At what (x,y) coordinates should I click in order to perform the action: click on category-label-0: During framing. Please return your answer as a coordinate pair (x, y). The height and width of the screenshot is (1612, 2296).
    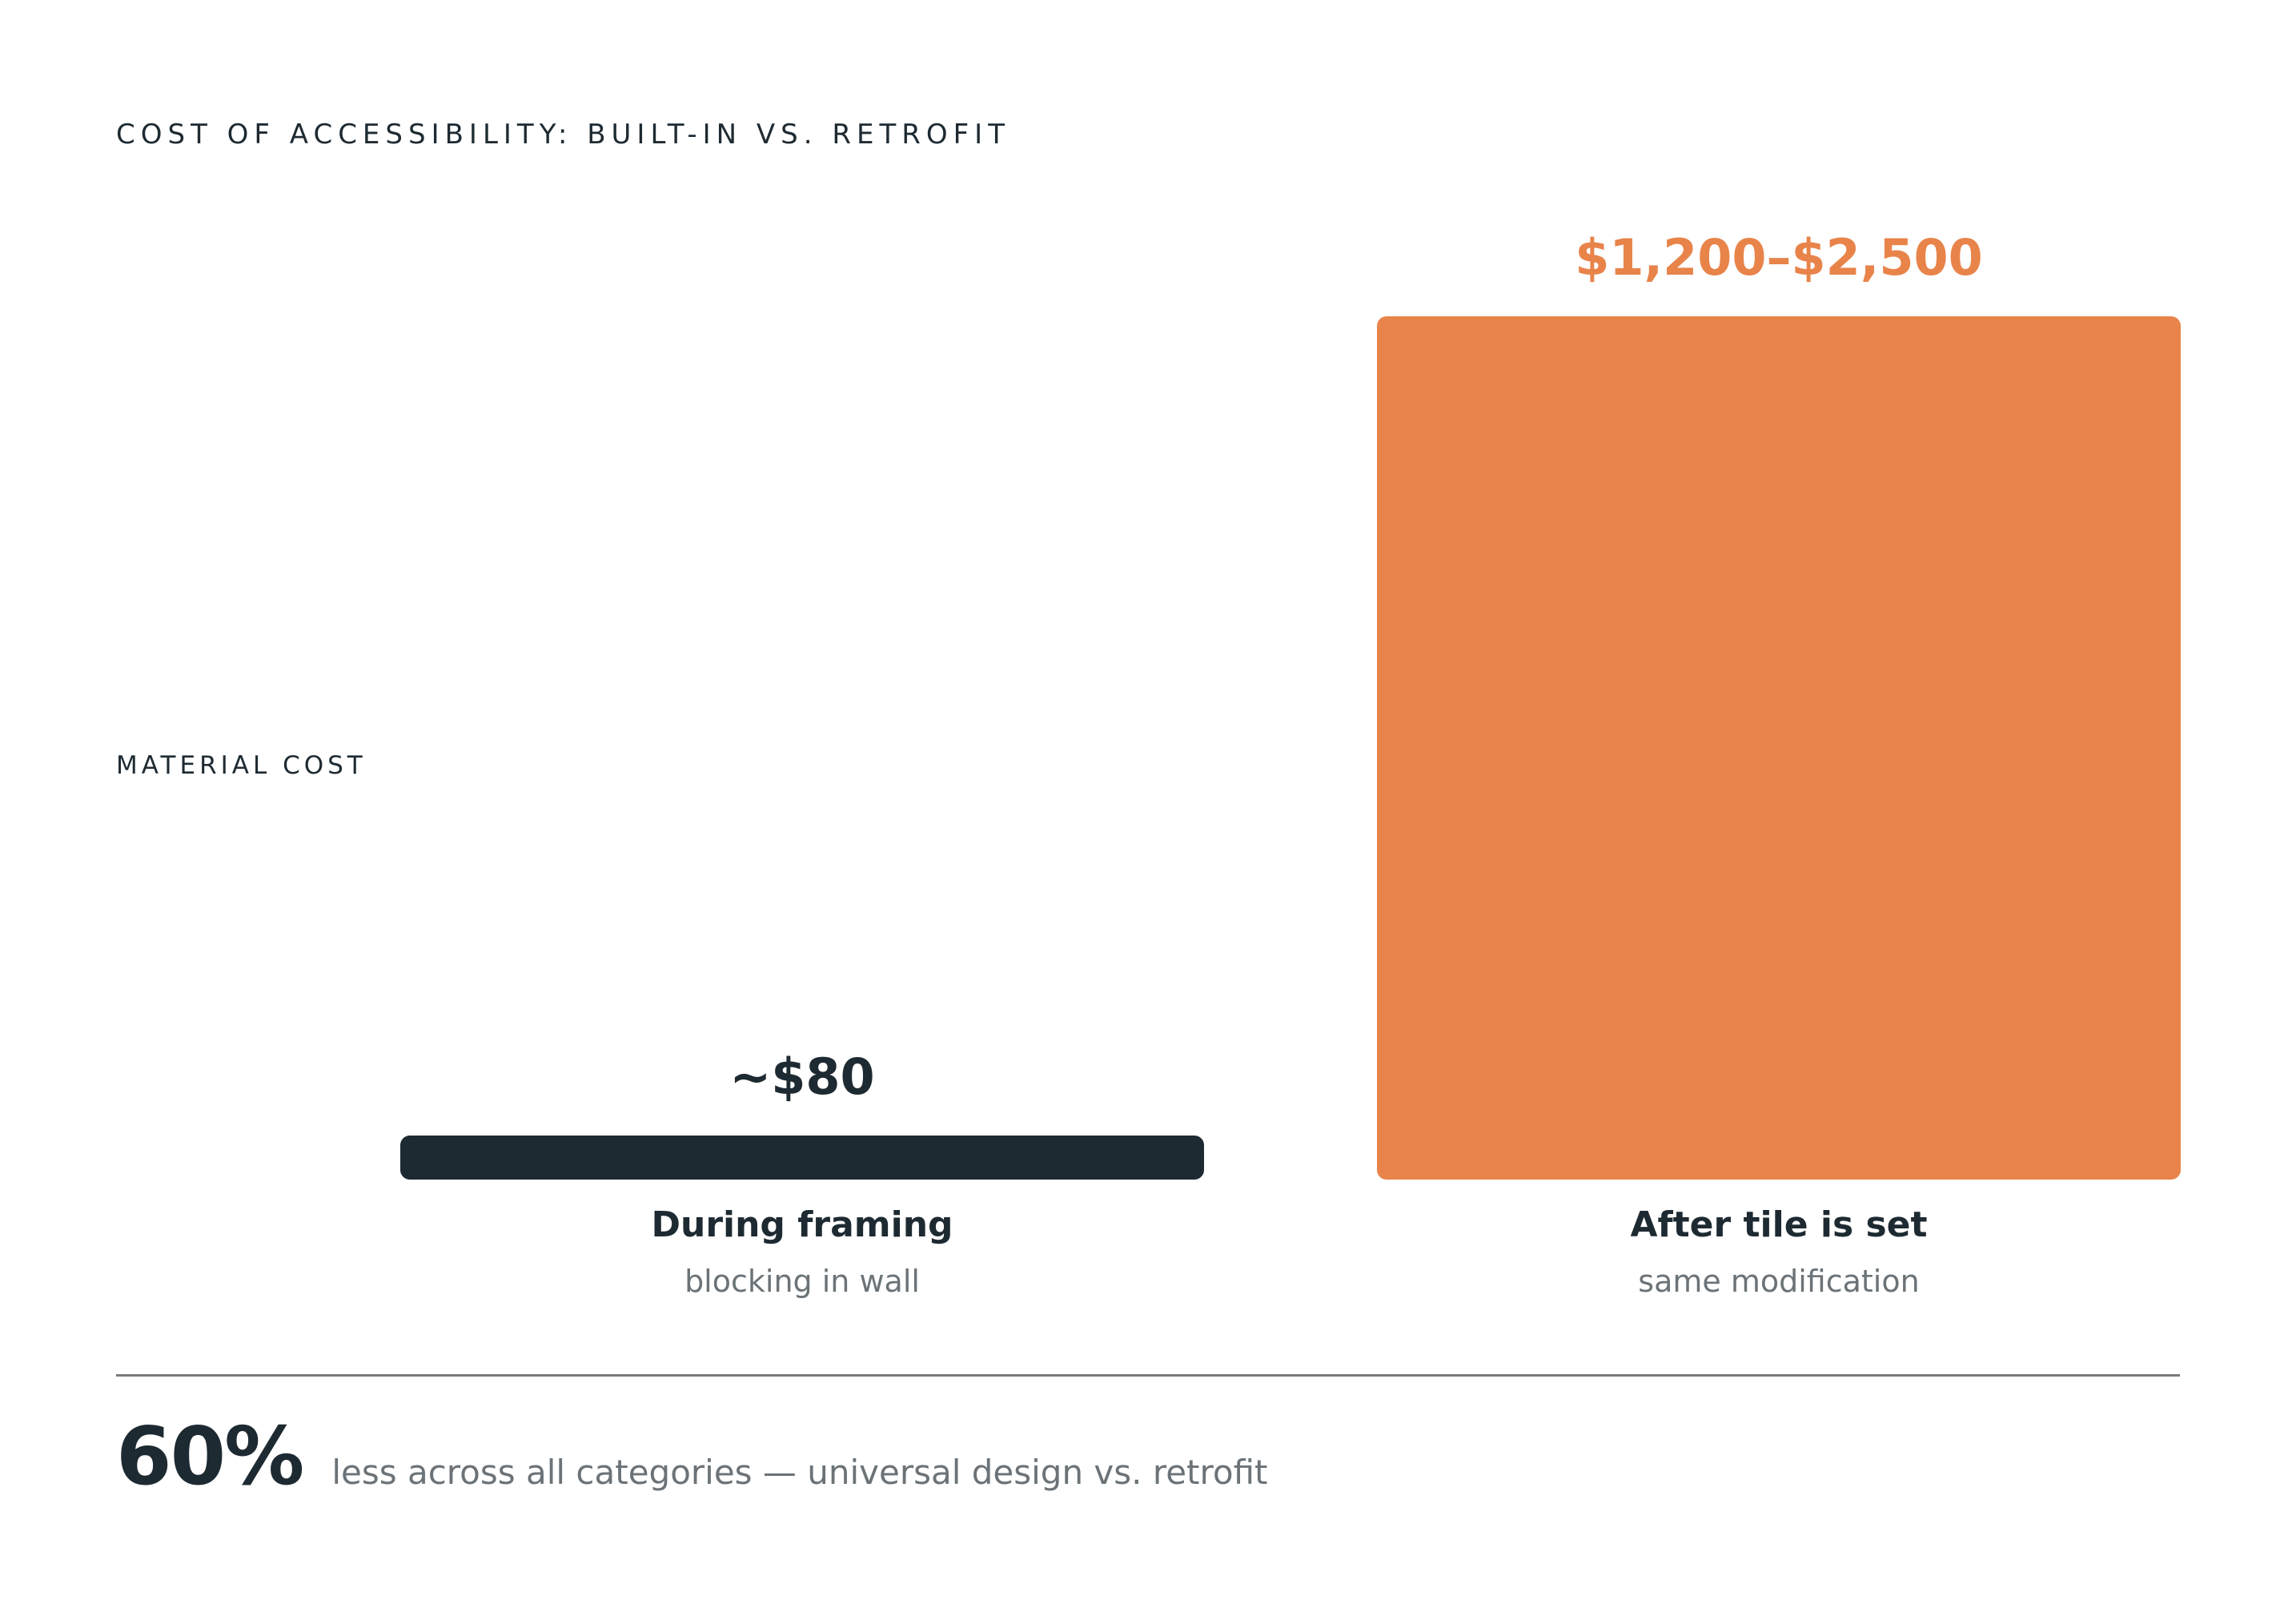
    Looking at the image, I should click on (802, 1224).